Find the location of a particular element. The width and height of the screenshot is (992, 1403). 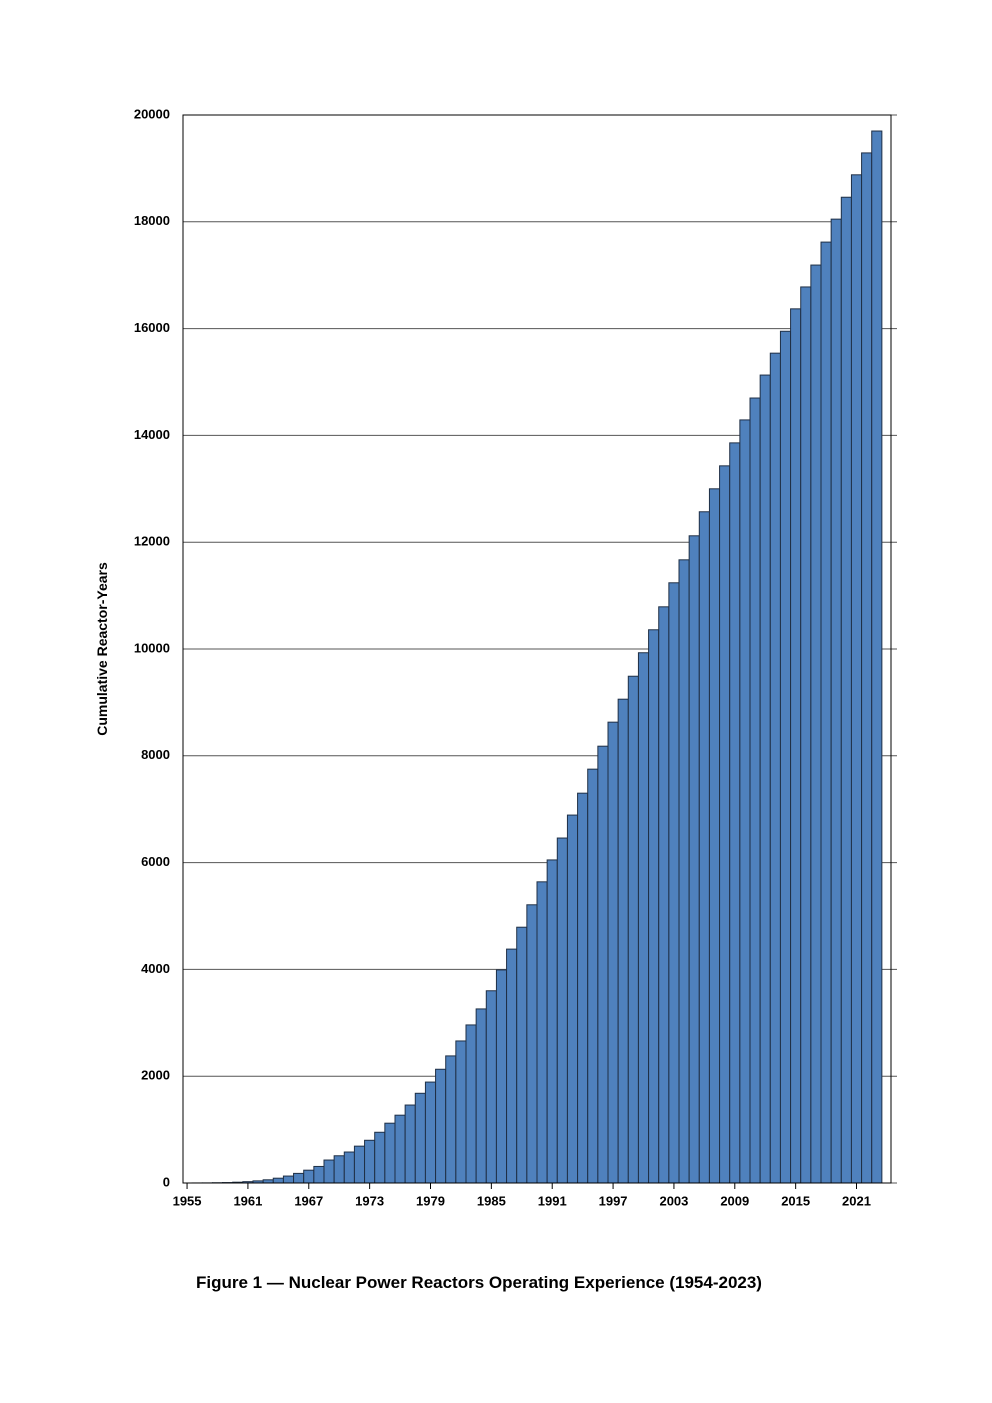

y-tick-label: 2000 is located at coordinates (155, 1075).